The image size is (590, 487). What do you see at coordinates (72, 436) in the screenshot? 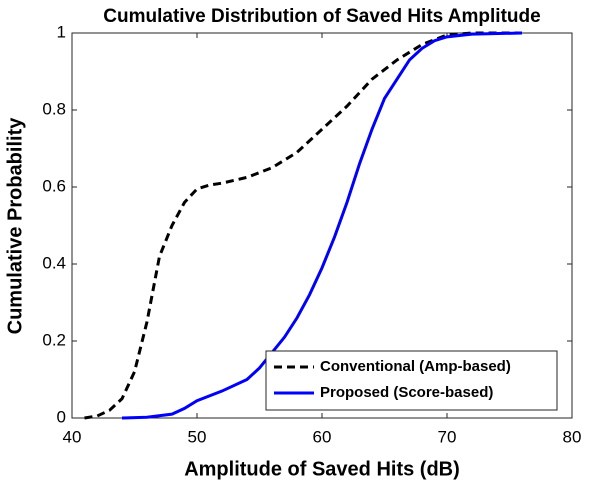
I see `x-tick-label: 40` at bounding box center [72, 436].